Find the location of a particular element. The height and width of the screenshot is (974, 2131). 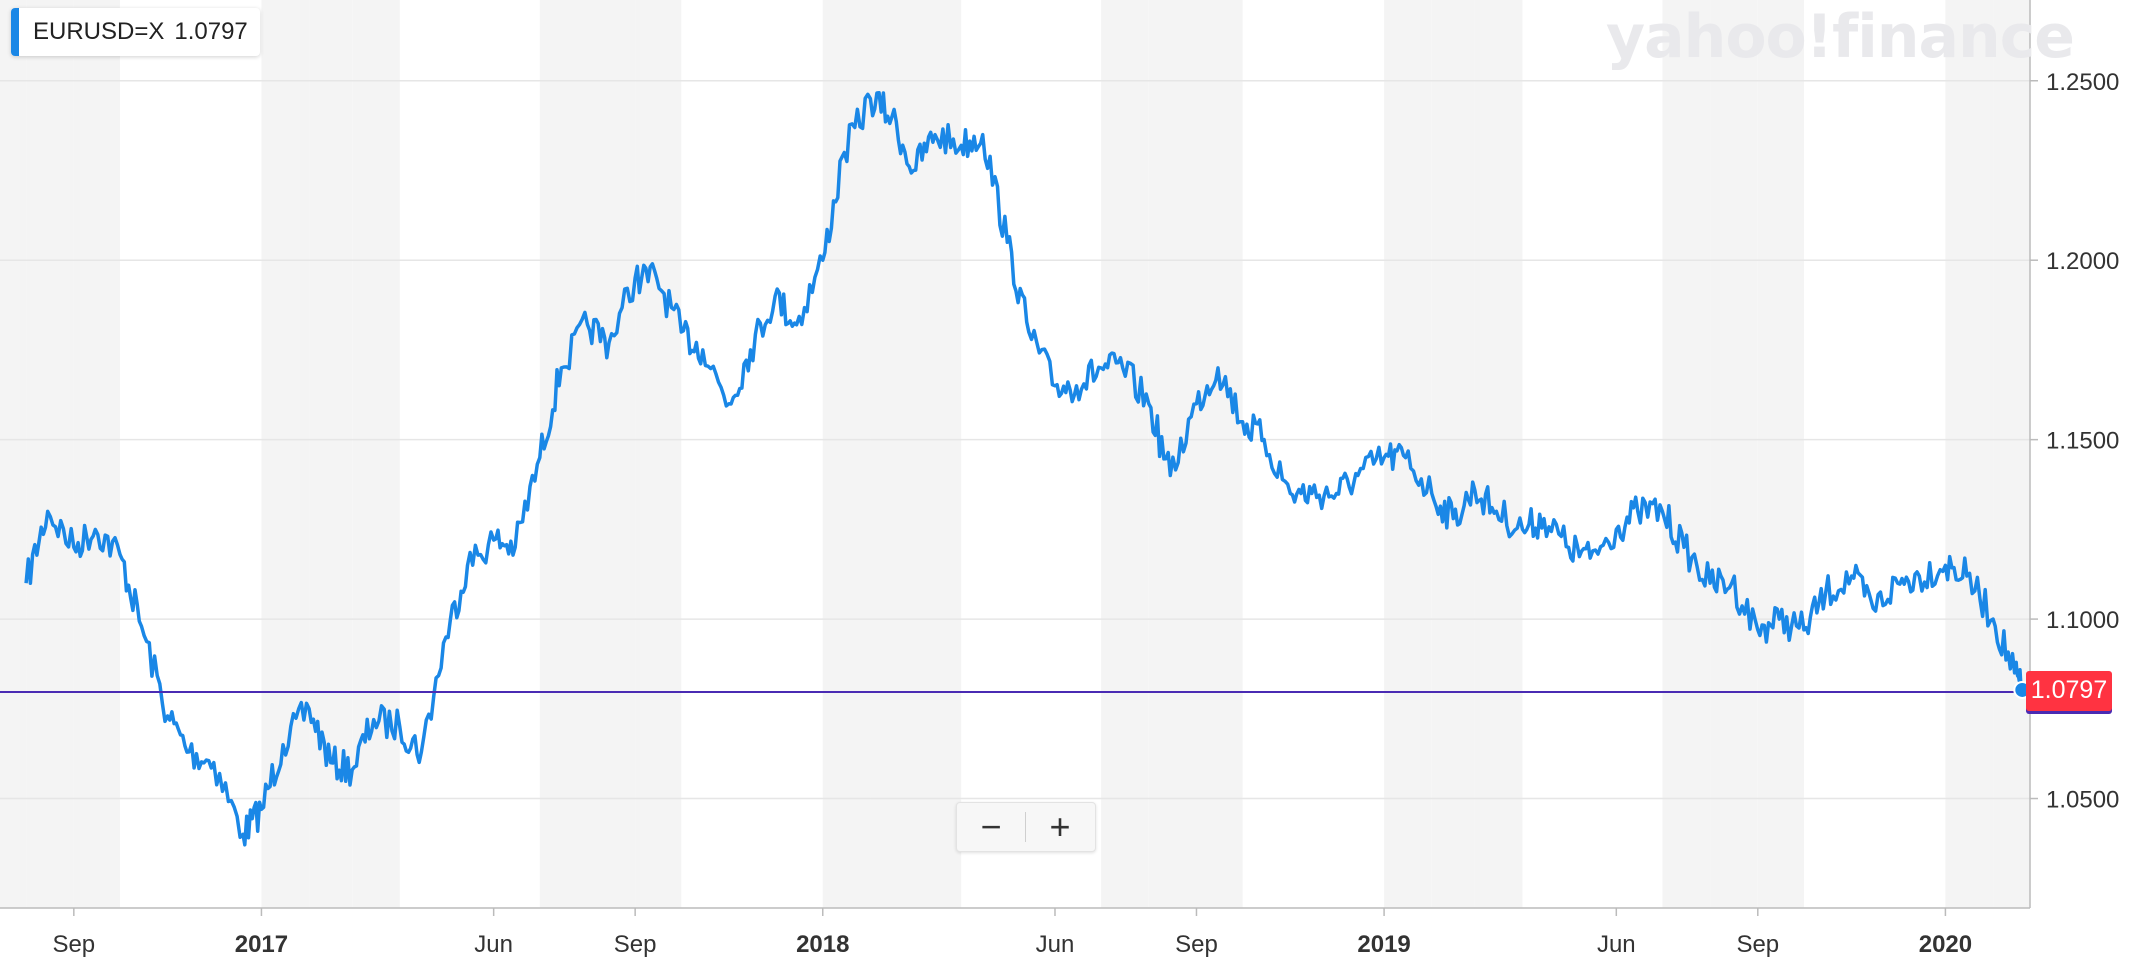

x-tick-label: 2018 is located at coordinates (822, 944).